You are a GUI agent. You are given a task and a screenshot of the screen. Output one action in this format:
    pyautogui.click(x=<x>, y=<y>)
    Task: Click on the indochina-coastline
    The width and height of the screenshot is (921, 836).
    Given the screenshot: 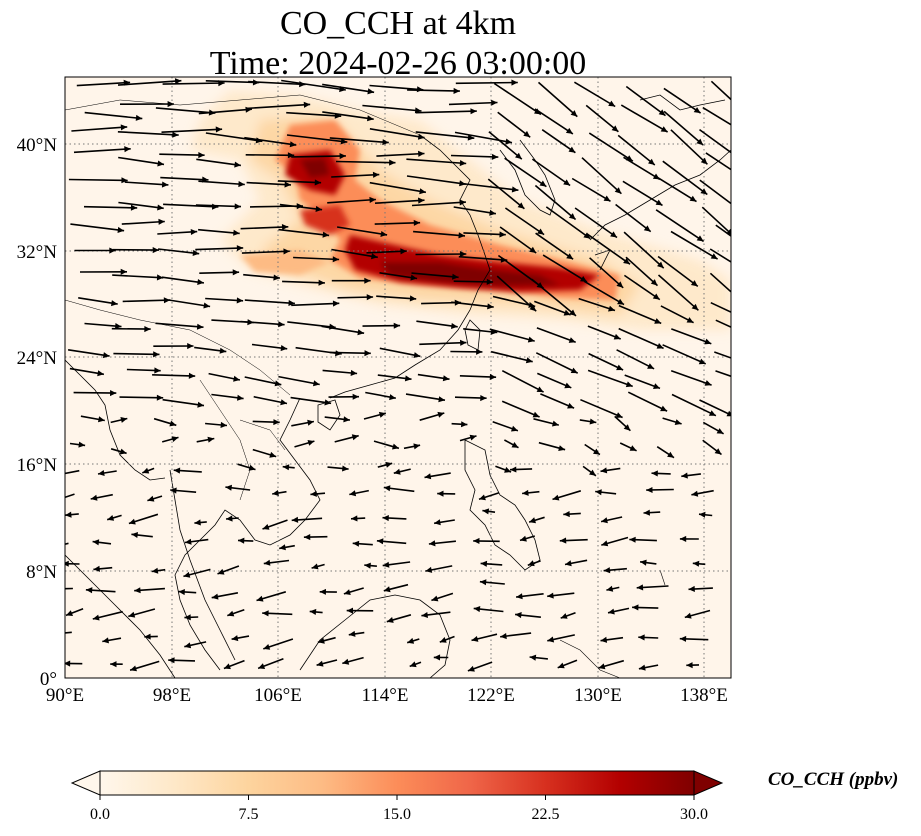 What is the action you would take?
    pyautogui.click(x=247, y=534)
    